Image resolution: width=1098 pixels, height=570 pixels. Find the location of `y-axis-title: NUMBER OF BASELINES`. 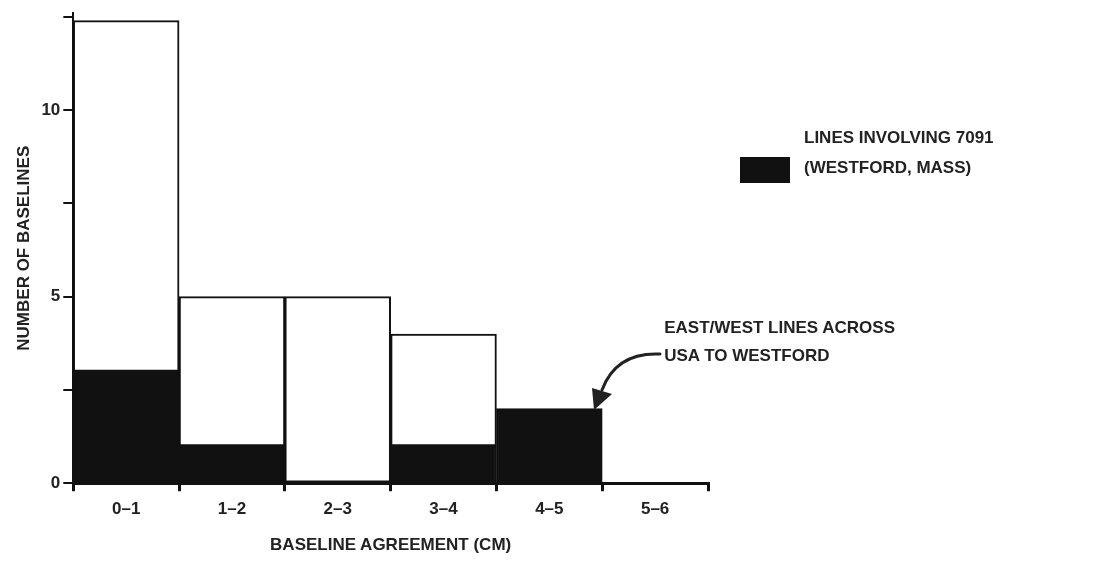

y-axis-title: NUMBER OF BASELINES is located at coordinates (23, 248).